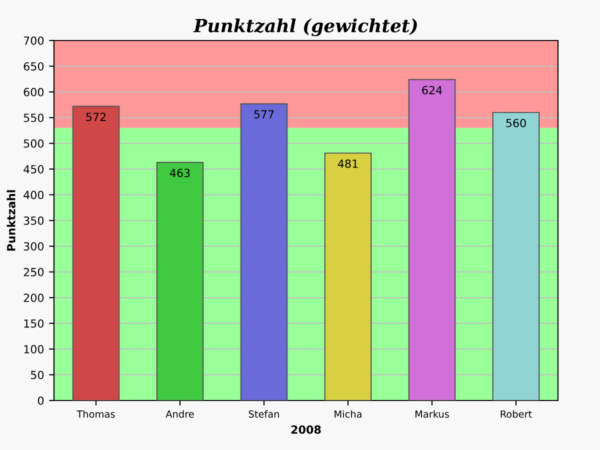 The height and width of the screenshot is (450, 600). What do you see at coordinates (263, 414) in the screenshot?
I see `x-tick-label: Stefan` at bounding box center [263, 414].